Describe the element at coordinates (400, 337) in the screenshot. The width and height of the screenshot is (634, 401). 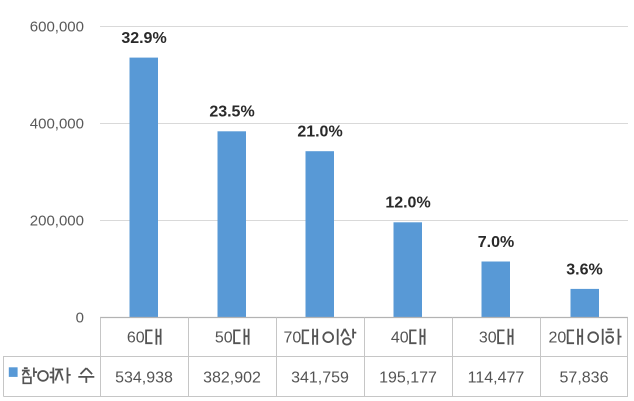
I see `svg-text: 40` at that location.